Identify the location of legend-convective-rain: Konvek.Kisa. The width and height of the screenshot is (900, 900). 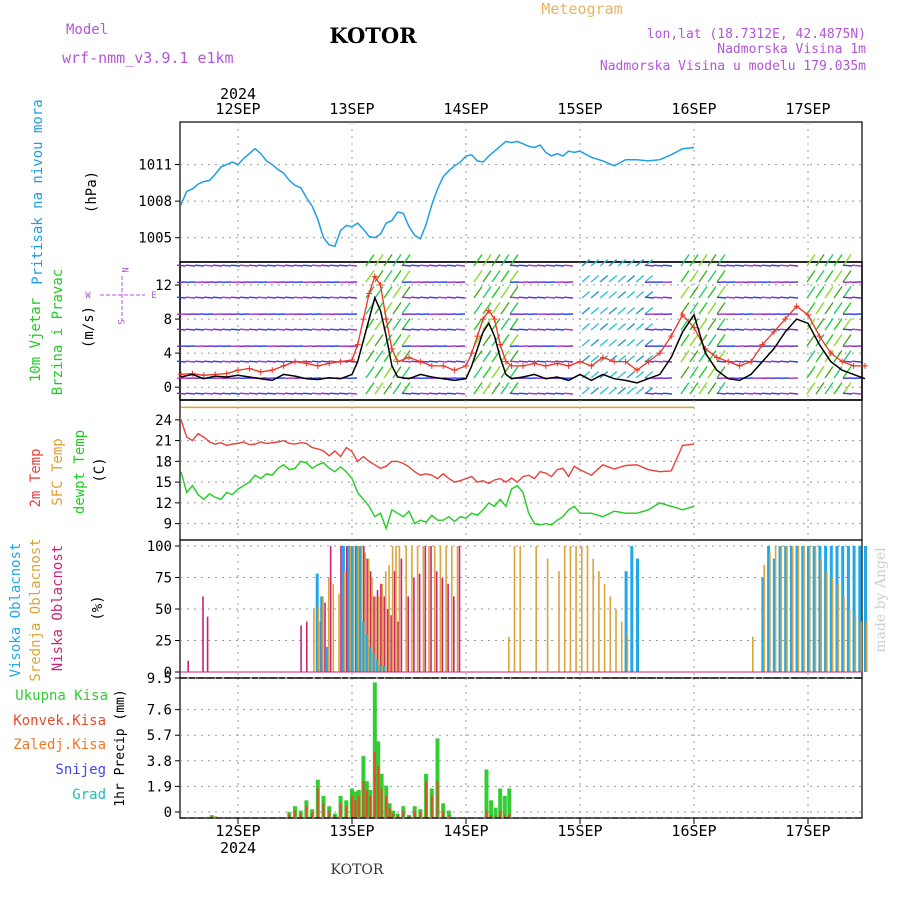
(59, 721).